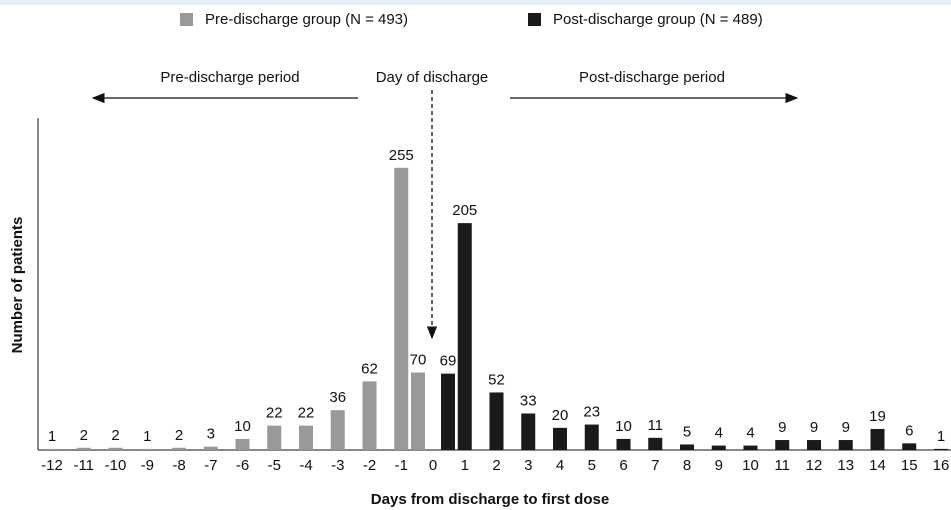  I want to click on x-tick-label: 4, so click(560, 465).